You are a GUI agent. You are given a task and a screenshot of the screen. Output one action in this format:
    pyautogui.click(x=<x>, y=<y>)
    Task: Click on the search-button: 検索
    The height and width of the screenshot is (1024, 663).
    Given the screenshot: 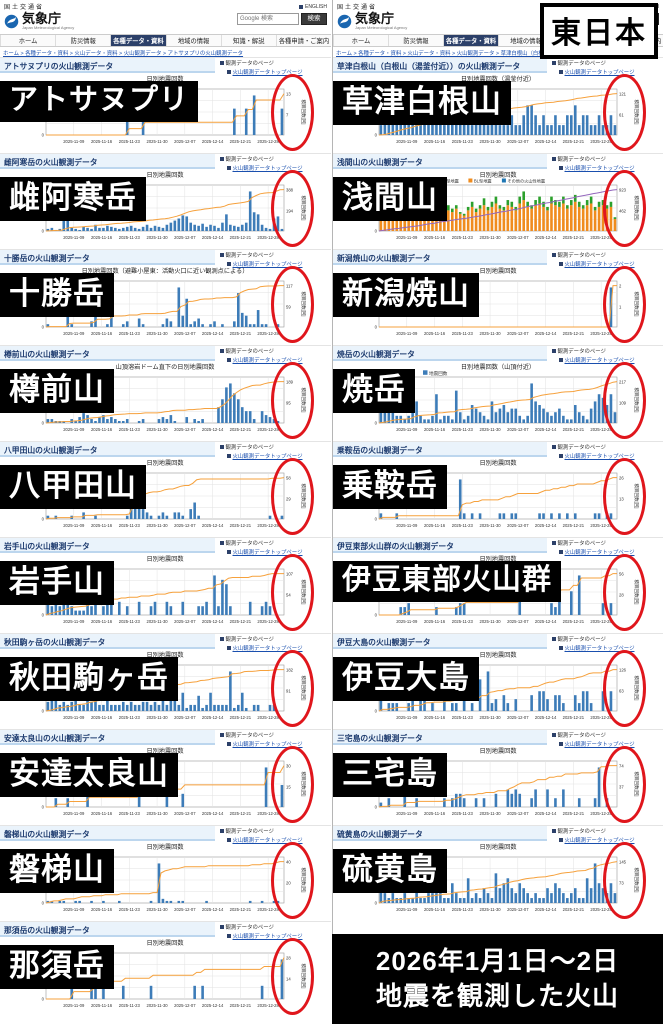 What is the action you would take?
    pyautogui.click(x=314, y=19)
    